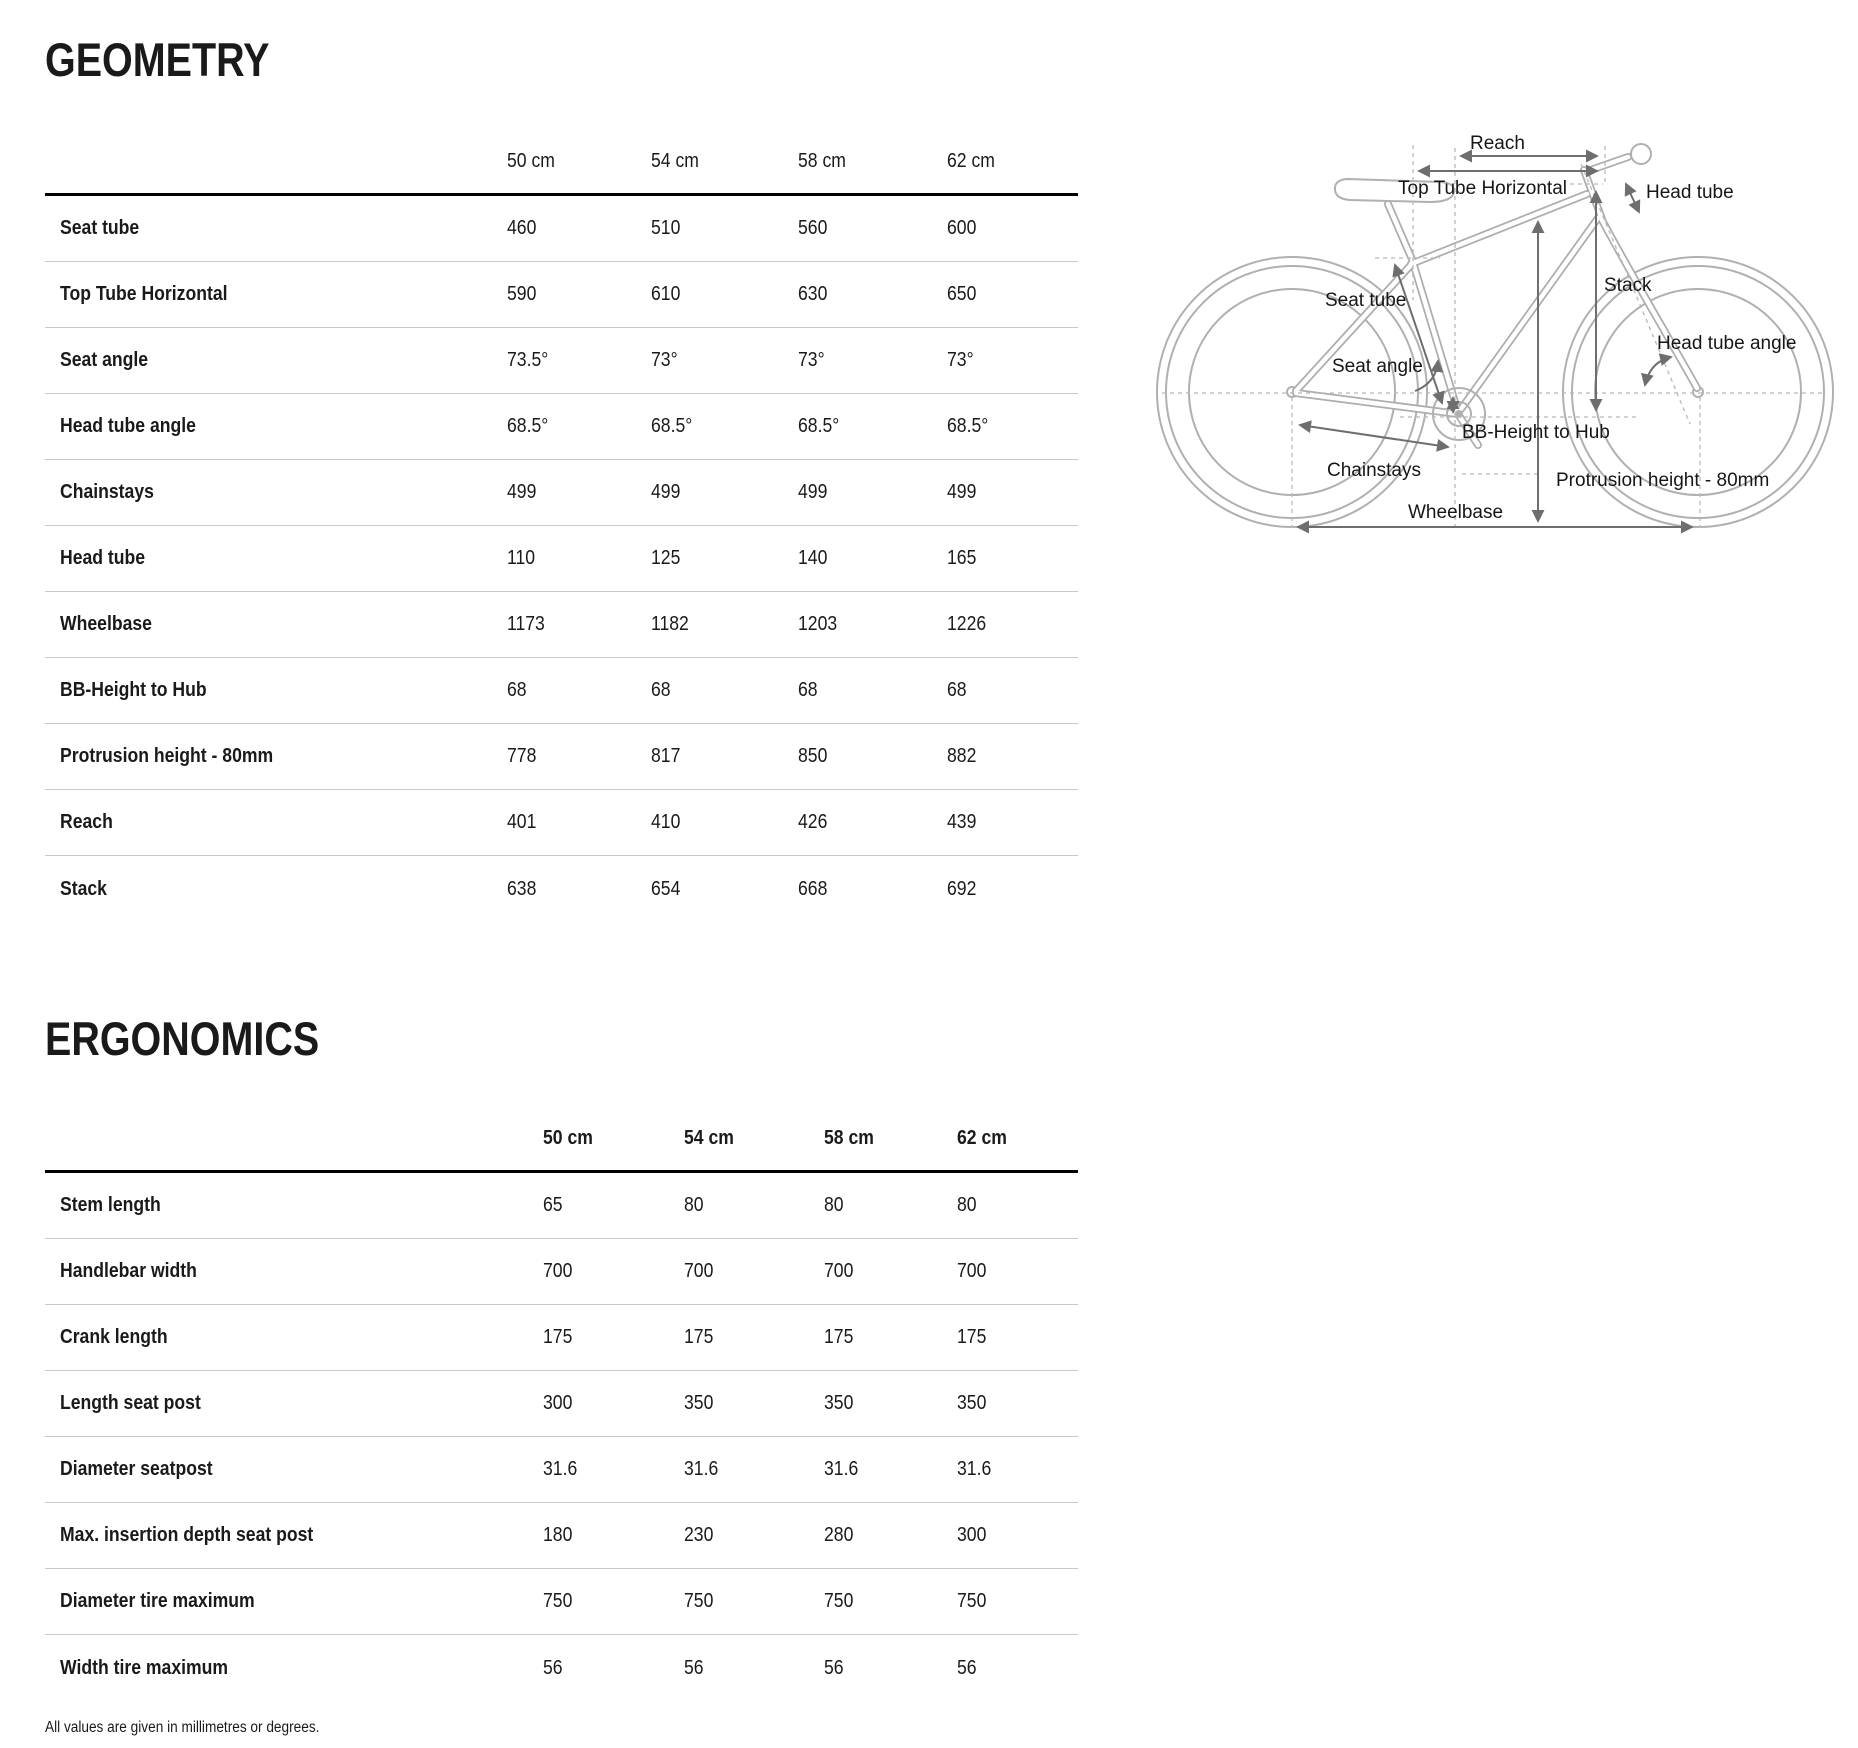  What do you see at coordinates (666, 558) in the screenshot?
I see `cell: 125` at bounding box center [666, 558].